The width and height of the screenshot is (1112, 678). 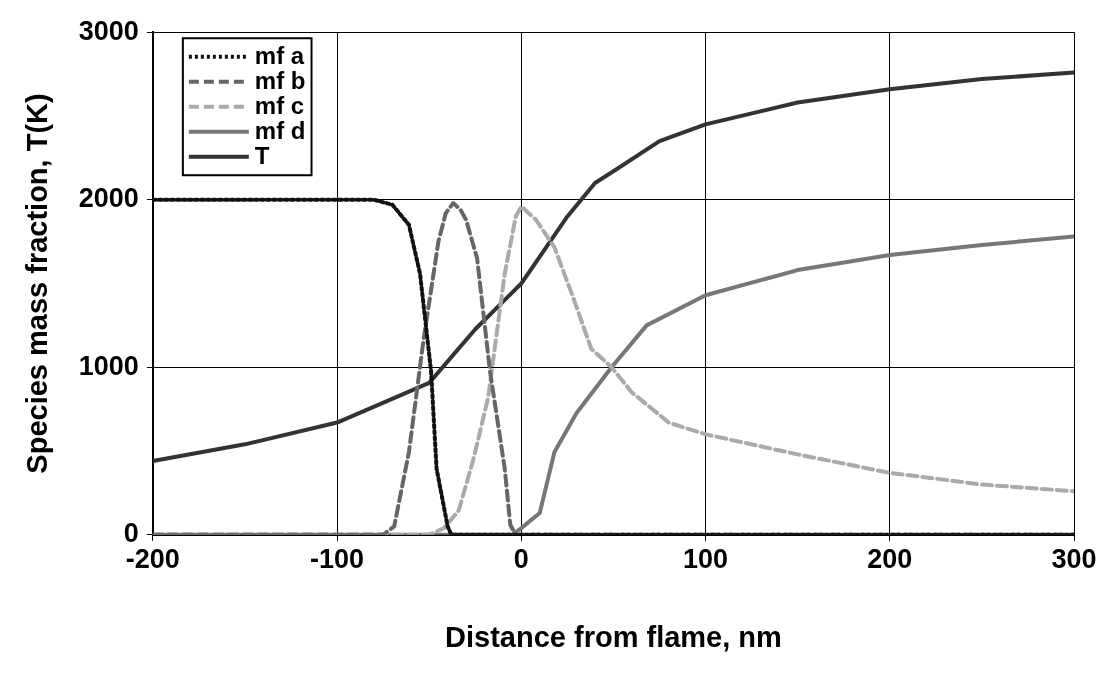 What do you see at coordinates (108, 198) in the screenshot?
I see `y-tick-label: 2000` at bounding box center [108, 198].